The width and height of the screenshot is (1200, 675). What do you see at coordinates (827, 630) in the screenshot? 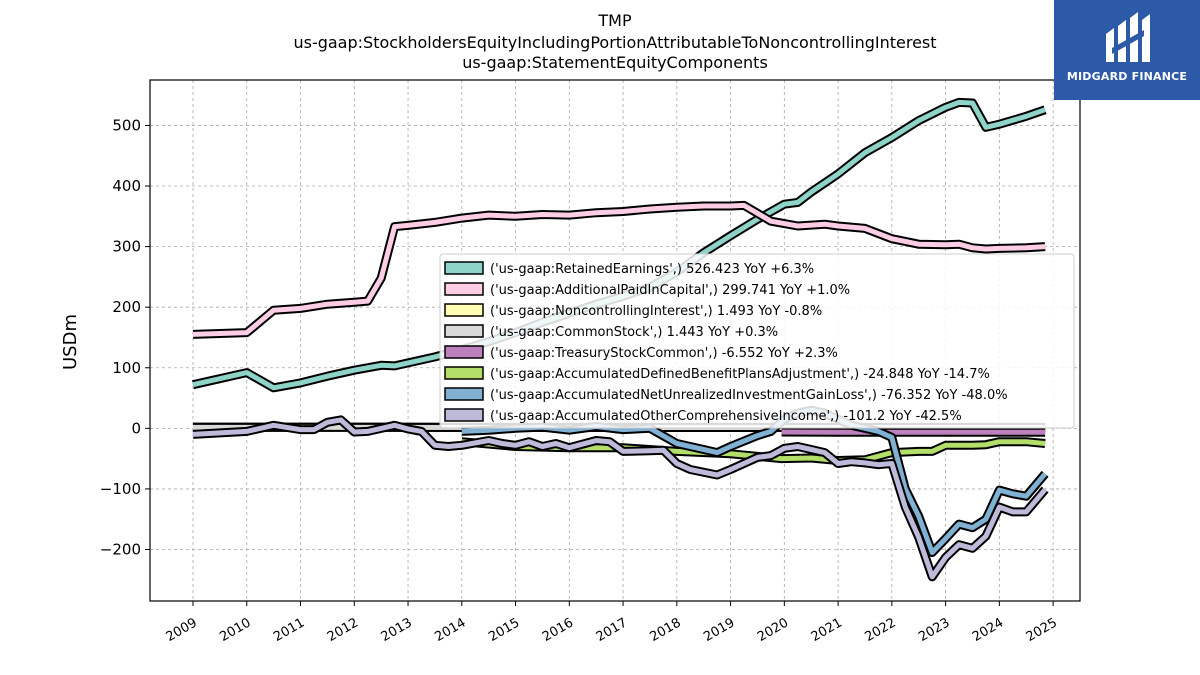
I see `x-tick-label: 2021` at bounding box center [827, 630].